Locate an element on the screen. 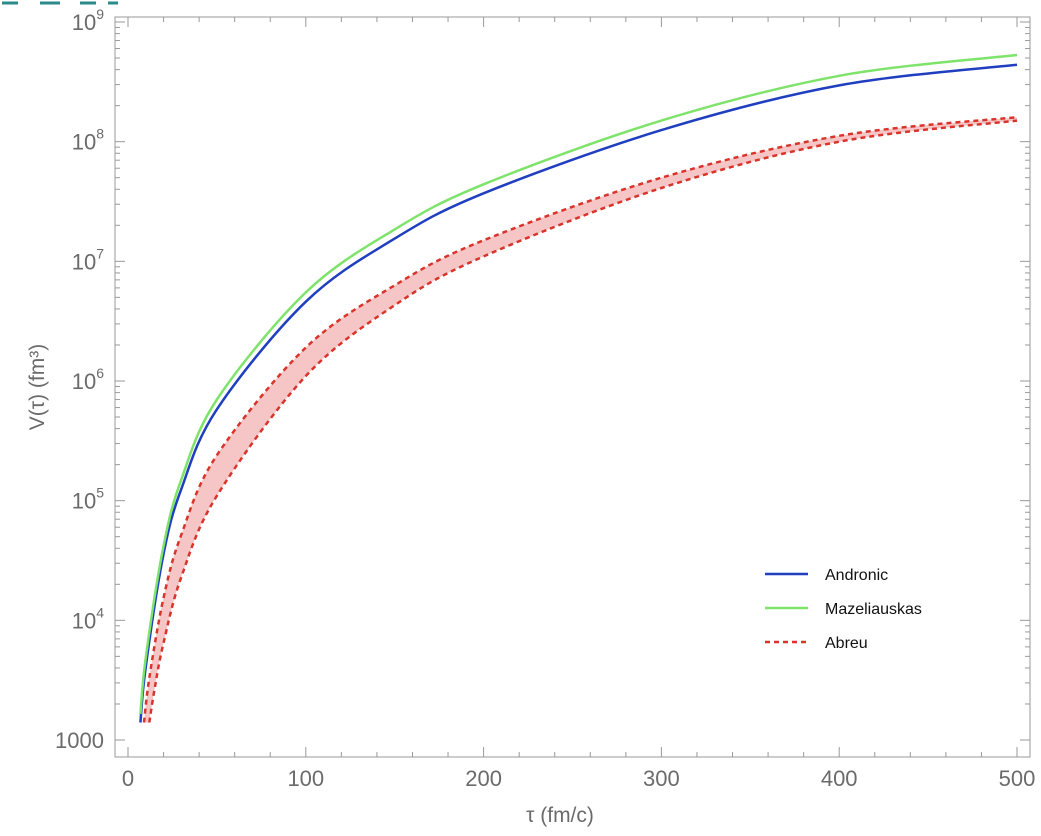 Image resolution: width=1041 pixels, height=836 pixels. y-tick-label: 10⁷ is located at coordinates (88, 259).